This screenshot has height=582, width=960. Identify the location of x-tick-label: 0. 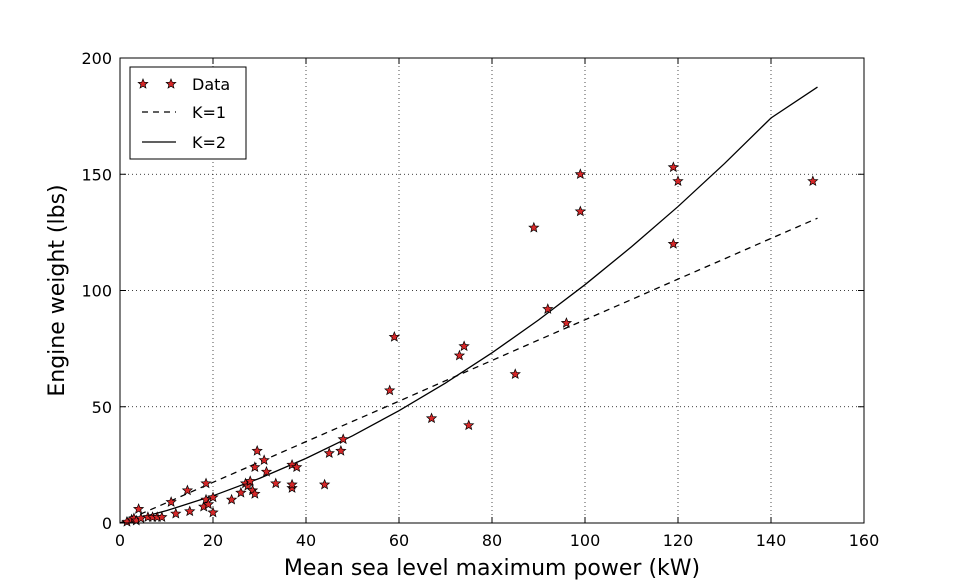
(120, 540).